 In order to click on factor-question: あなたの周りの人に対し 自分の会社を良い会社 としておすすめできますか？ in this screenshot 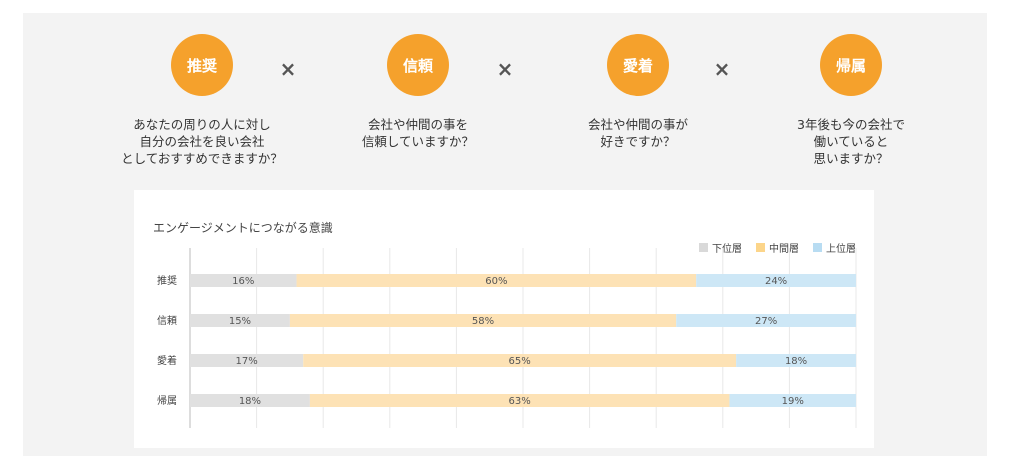, I will do `click(202, 141)`.